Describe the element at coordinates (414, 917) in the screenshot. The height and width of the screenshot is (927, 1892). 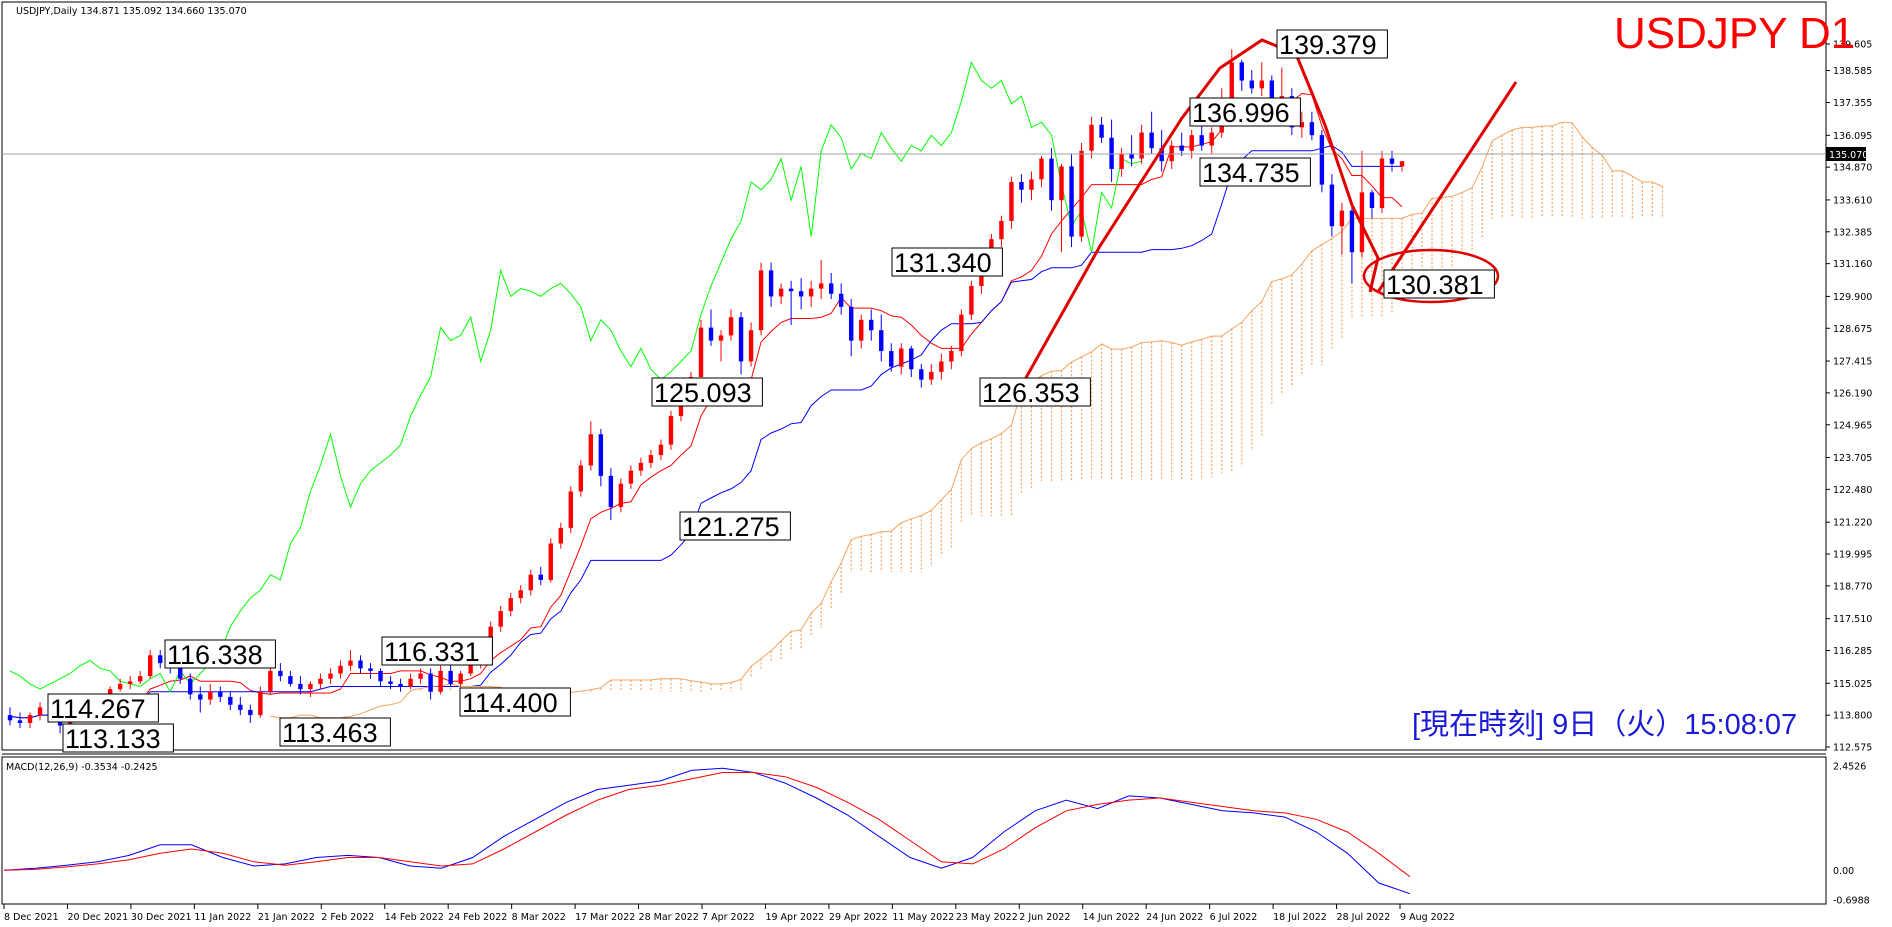
I see `time-tick-label: 14 Feb 2022` at that location.